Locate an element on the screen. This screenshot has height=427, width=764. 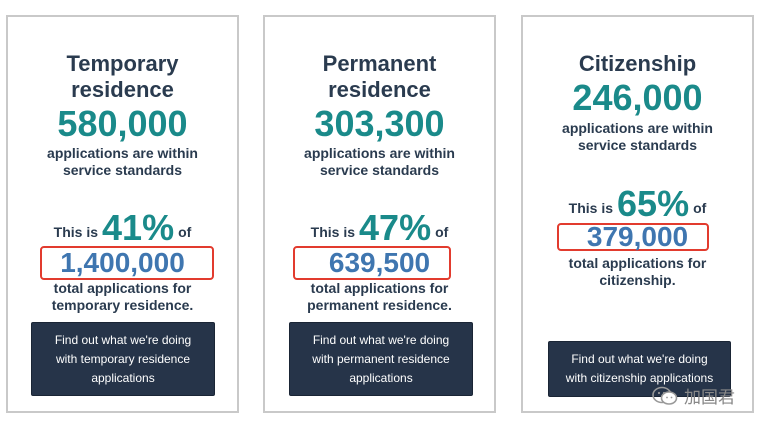
card-title-line1: Permanent is located at coordinates (379, 63).